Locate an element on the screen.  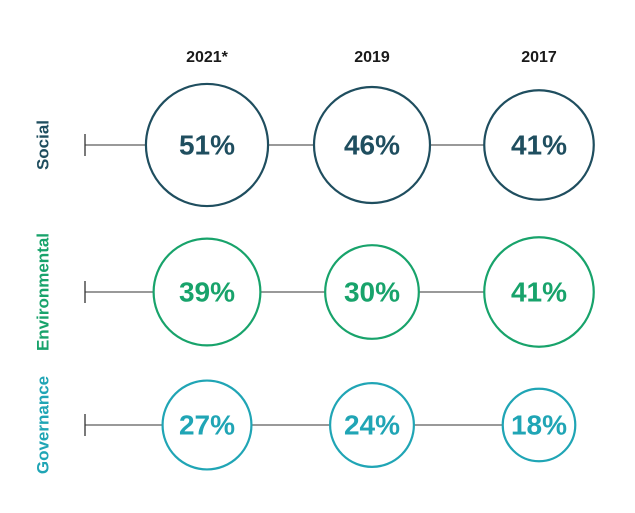
column-label-3: 2017 is located at coordinates (539, 57).